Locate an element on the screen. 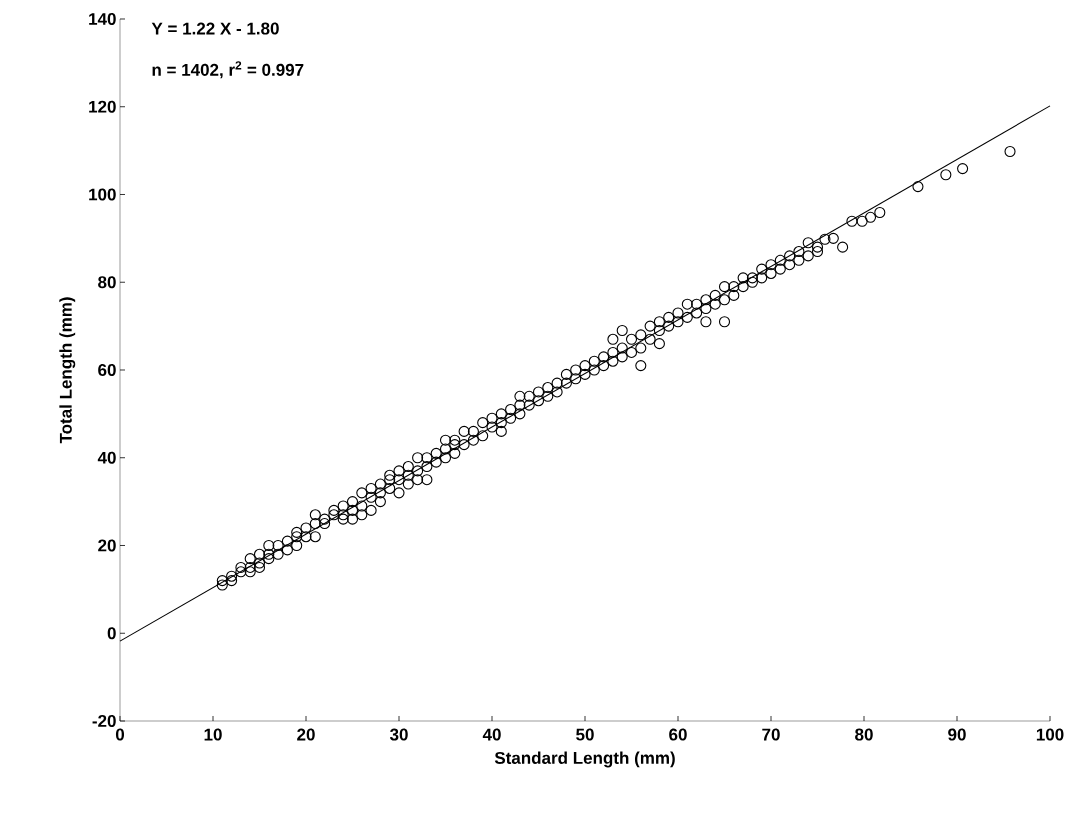 The image size is (1073, 817). x-tick-label: 20 is located at coordinates (306, 734).